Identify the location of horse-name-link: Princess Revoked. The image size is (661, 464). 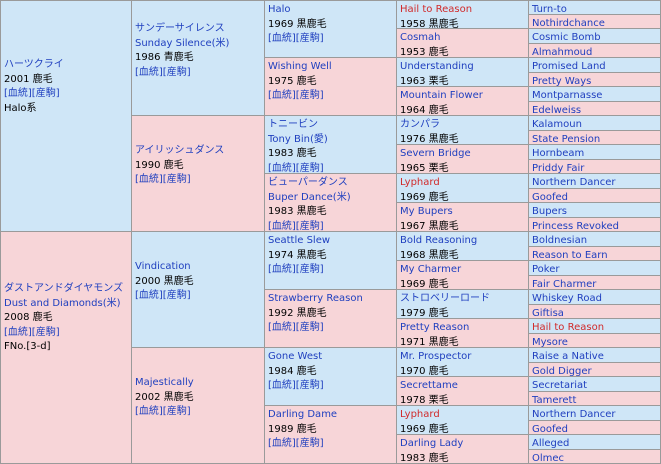
(575, 226).